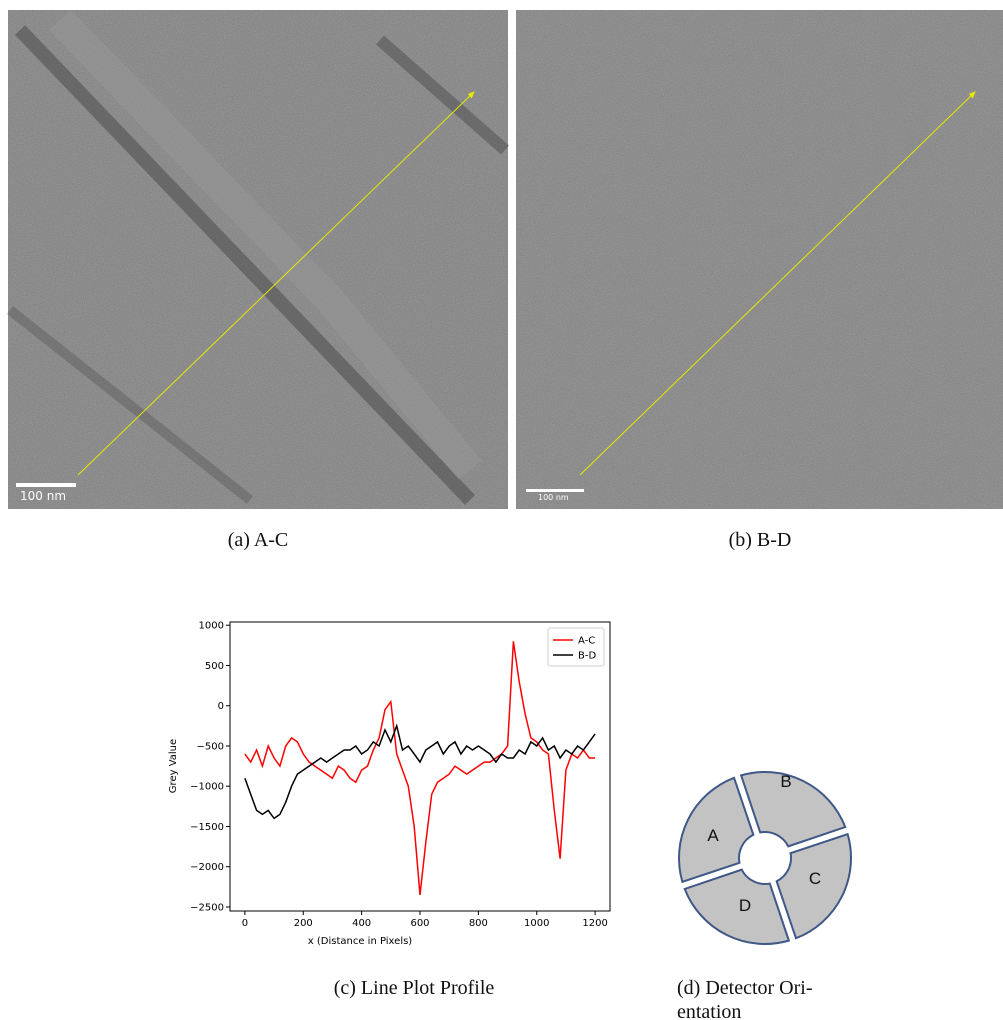  What do you see at coordinates (765, 858) in the screenshot?
I see `detector-diagram: A B C D` at bounding box center [765, 858].